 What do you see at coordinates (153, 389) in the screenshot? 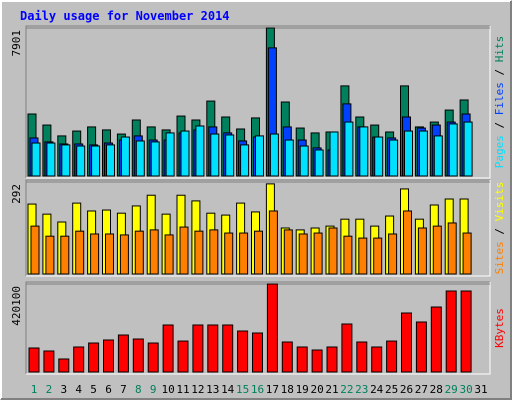
I see `x-tick-label: 9` at bounding box center [153, 389].